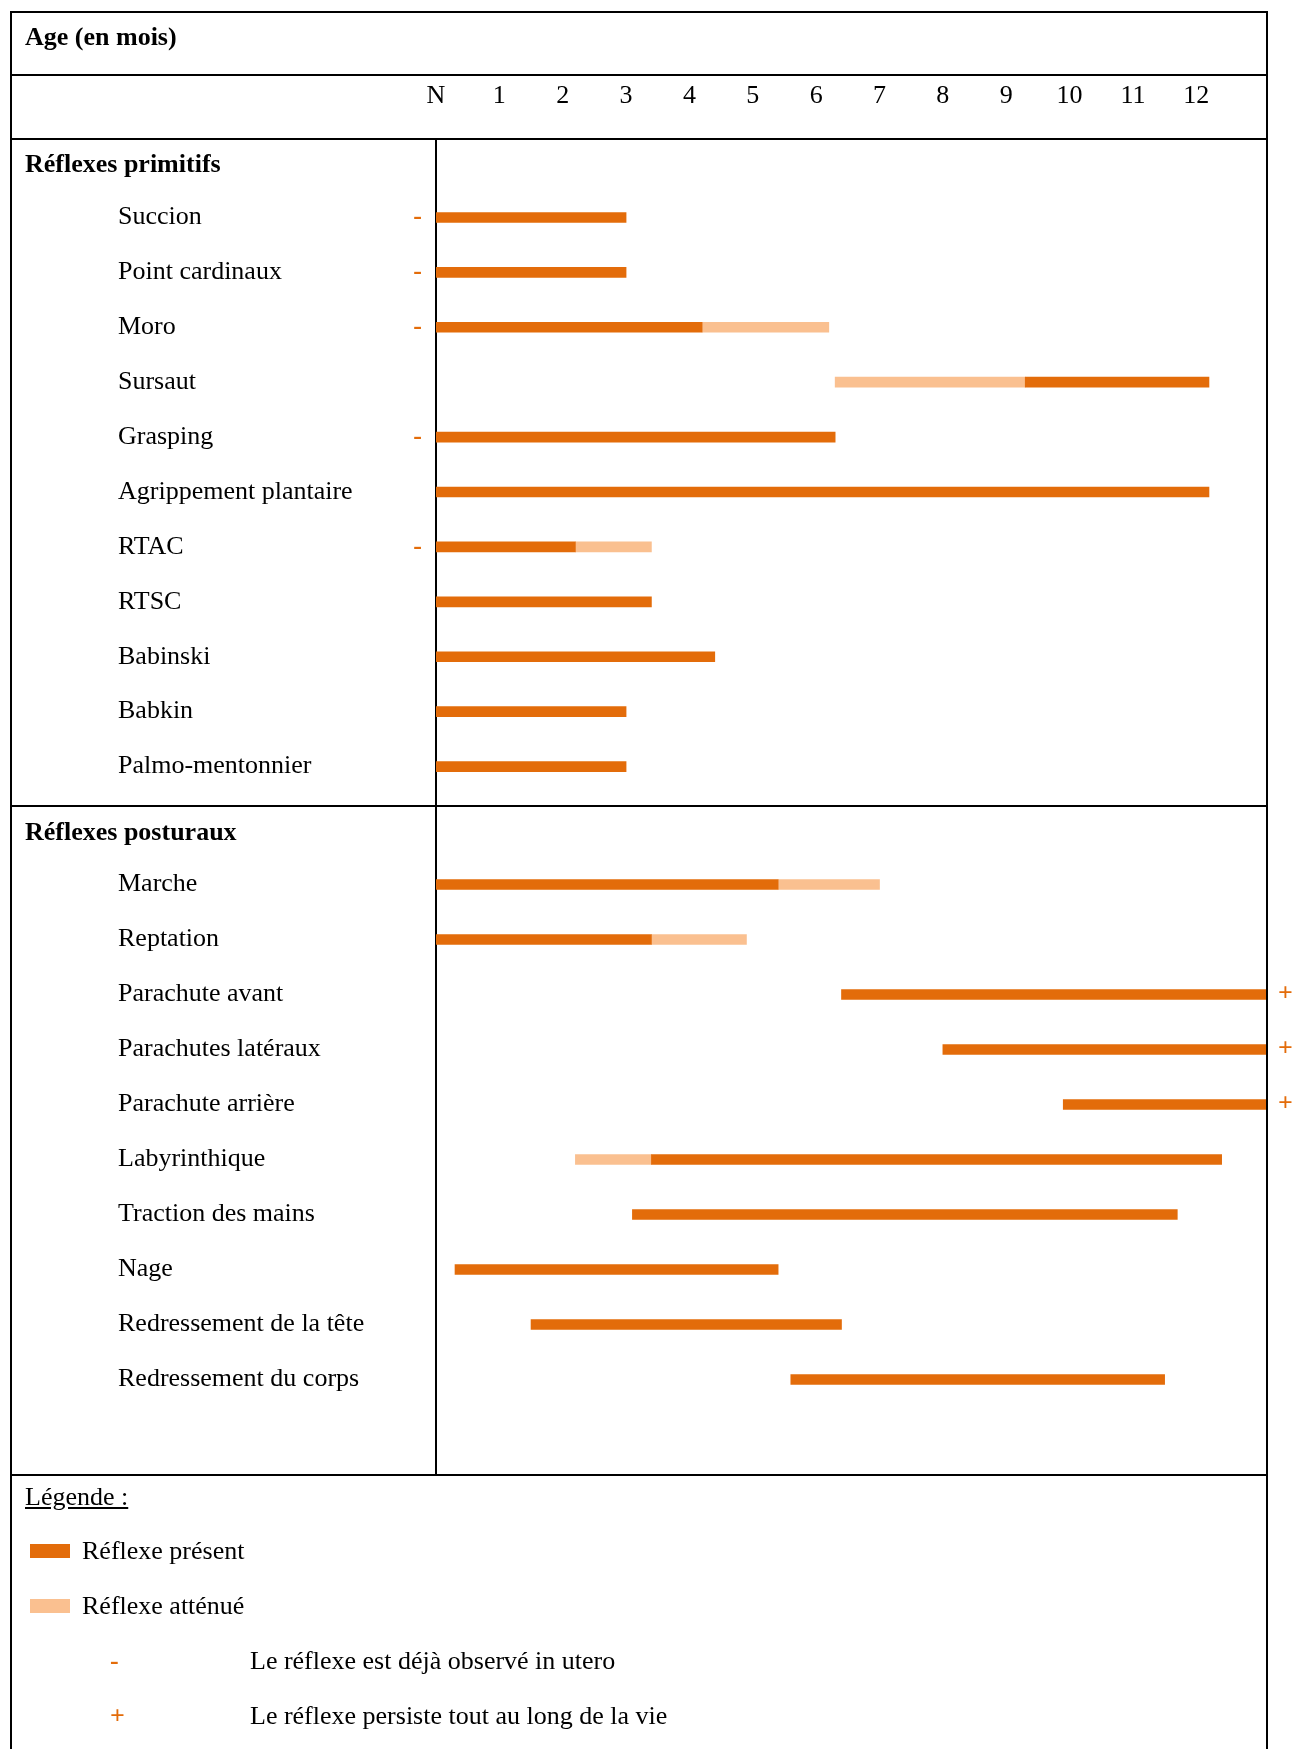 The image size is (1306, 1749). I want to click on y-tick-label: Babinski, so click(164, 655).